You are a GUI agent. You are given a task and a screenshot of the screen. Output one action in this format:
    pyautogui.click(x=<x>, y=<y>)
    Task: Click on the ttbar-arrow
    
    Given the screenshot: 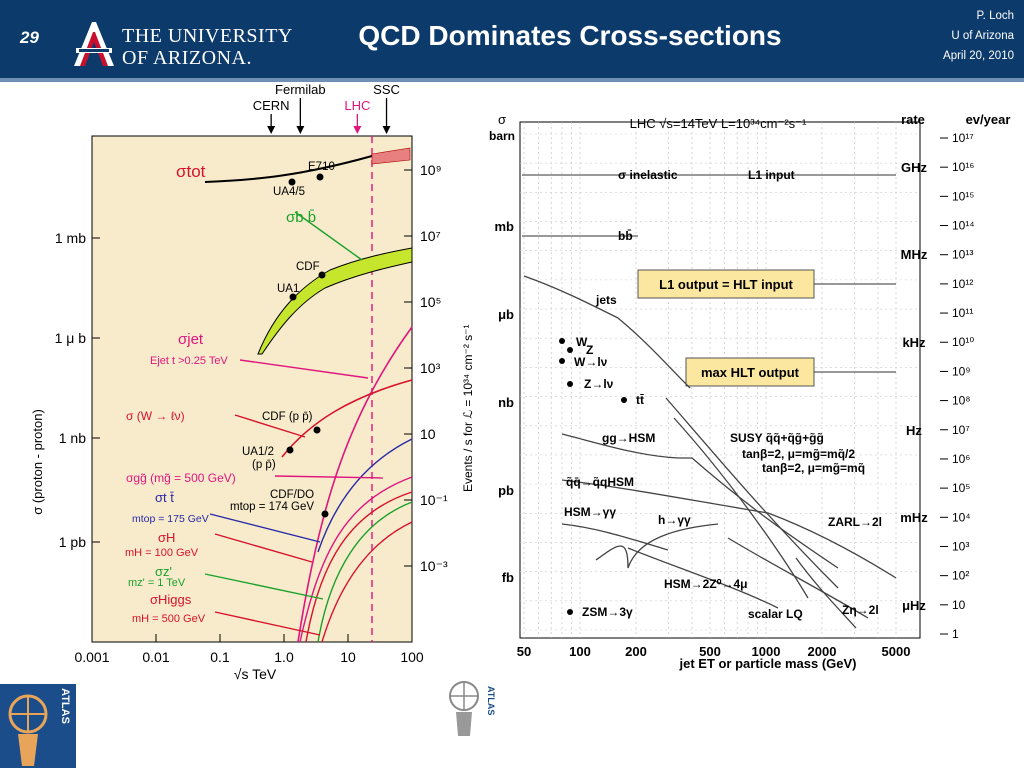 What is the action you would take?
    pyautogui.click(x=265, y=528)
    